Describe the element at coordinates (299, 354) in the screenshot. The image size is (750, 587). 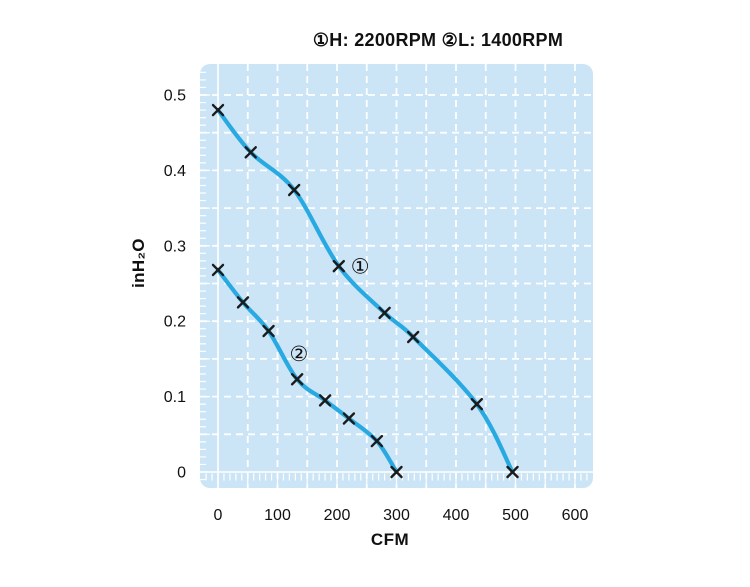
I see `series-2-circled-label: ②` at that location.